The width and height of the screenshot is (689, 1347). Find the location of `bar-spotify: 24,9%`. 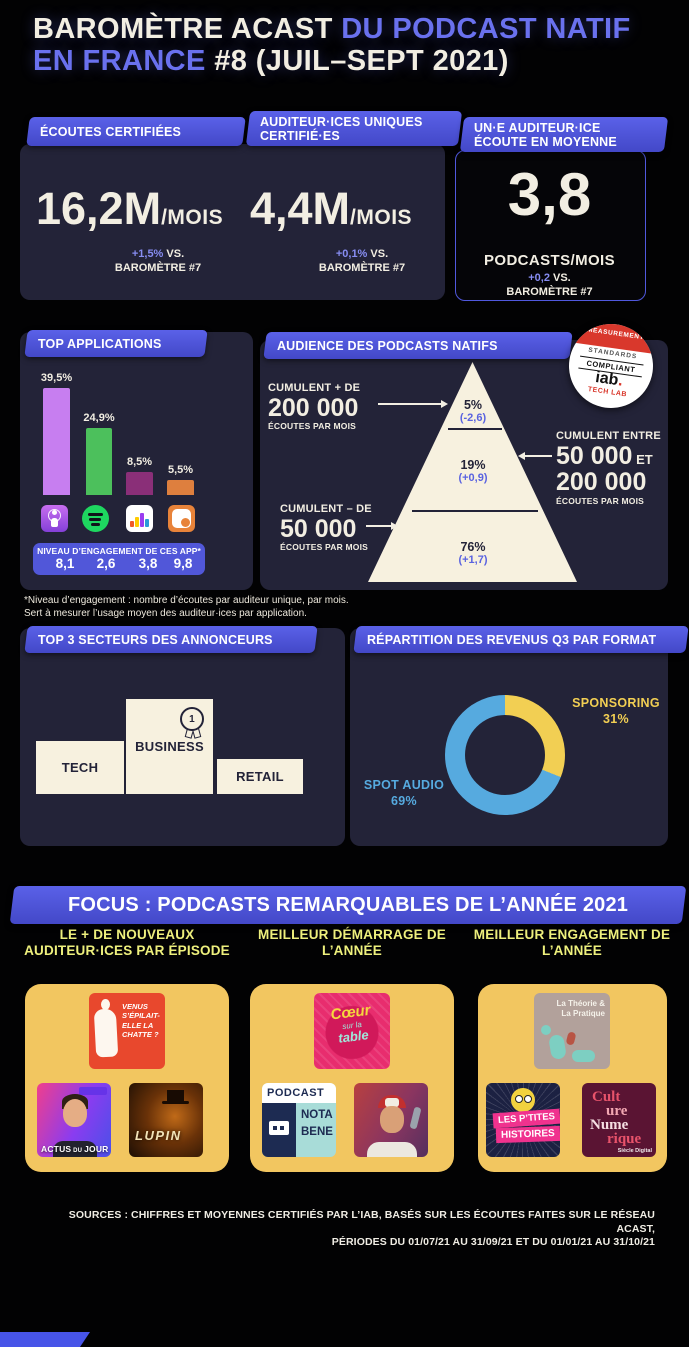

bar-spotify: 24,9% is located at coordinates (99, 453).